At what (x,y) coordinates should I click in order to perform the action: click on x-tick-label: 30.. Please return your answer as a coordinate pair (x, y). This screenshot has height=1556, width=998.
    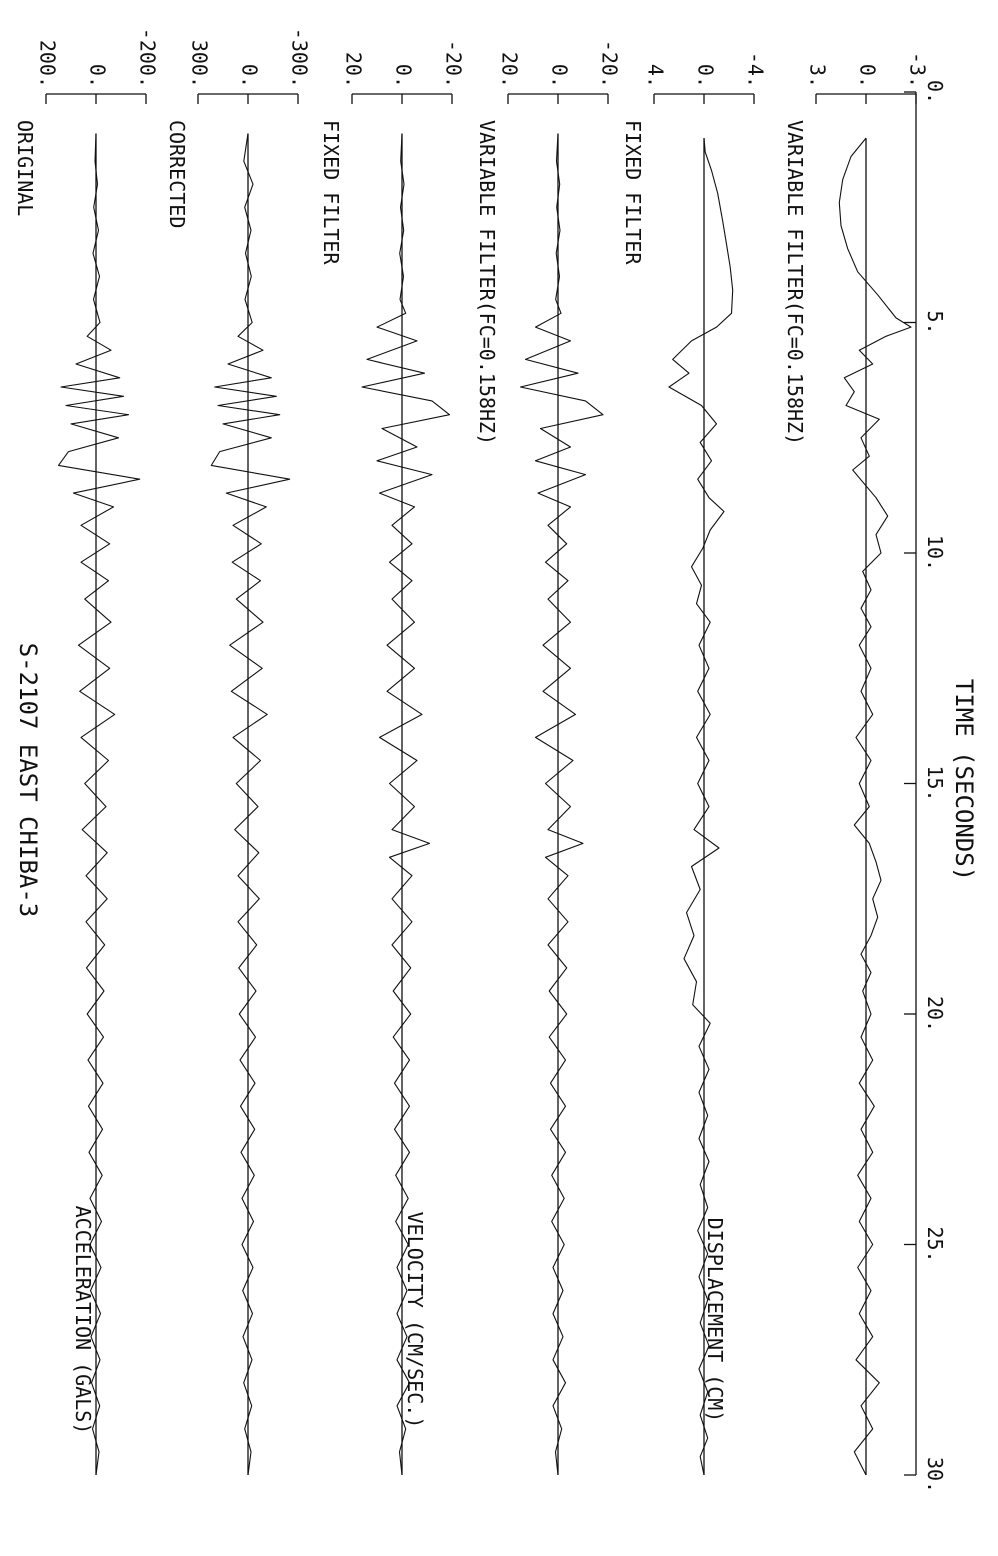
    Looking at the image, I should click on (935, 1475).